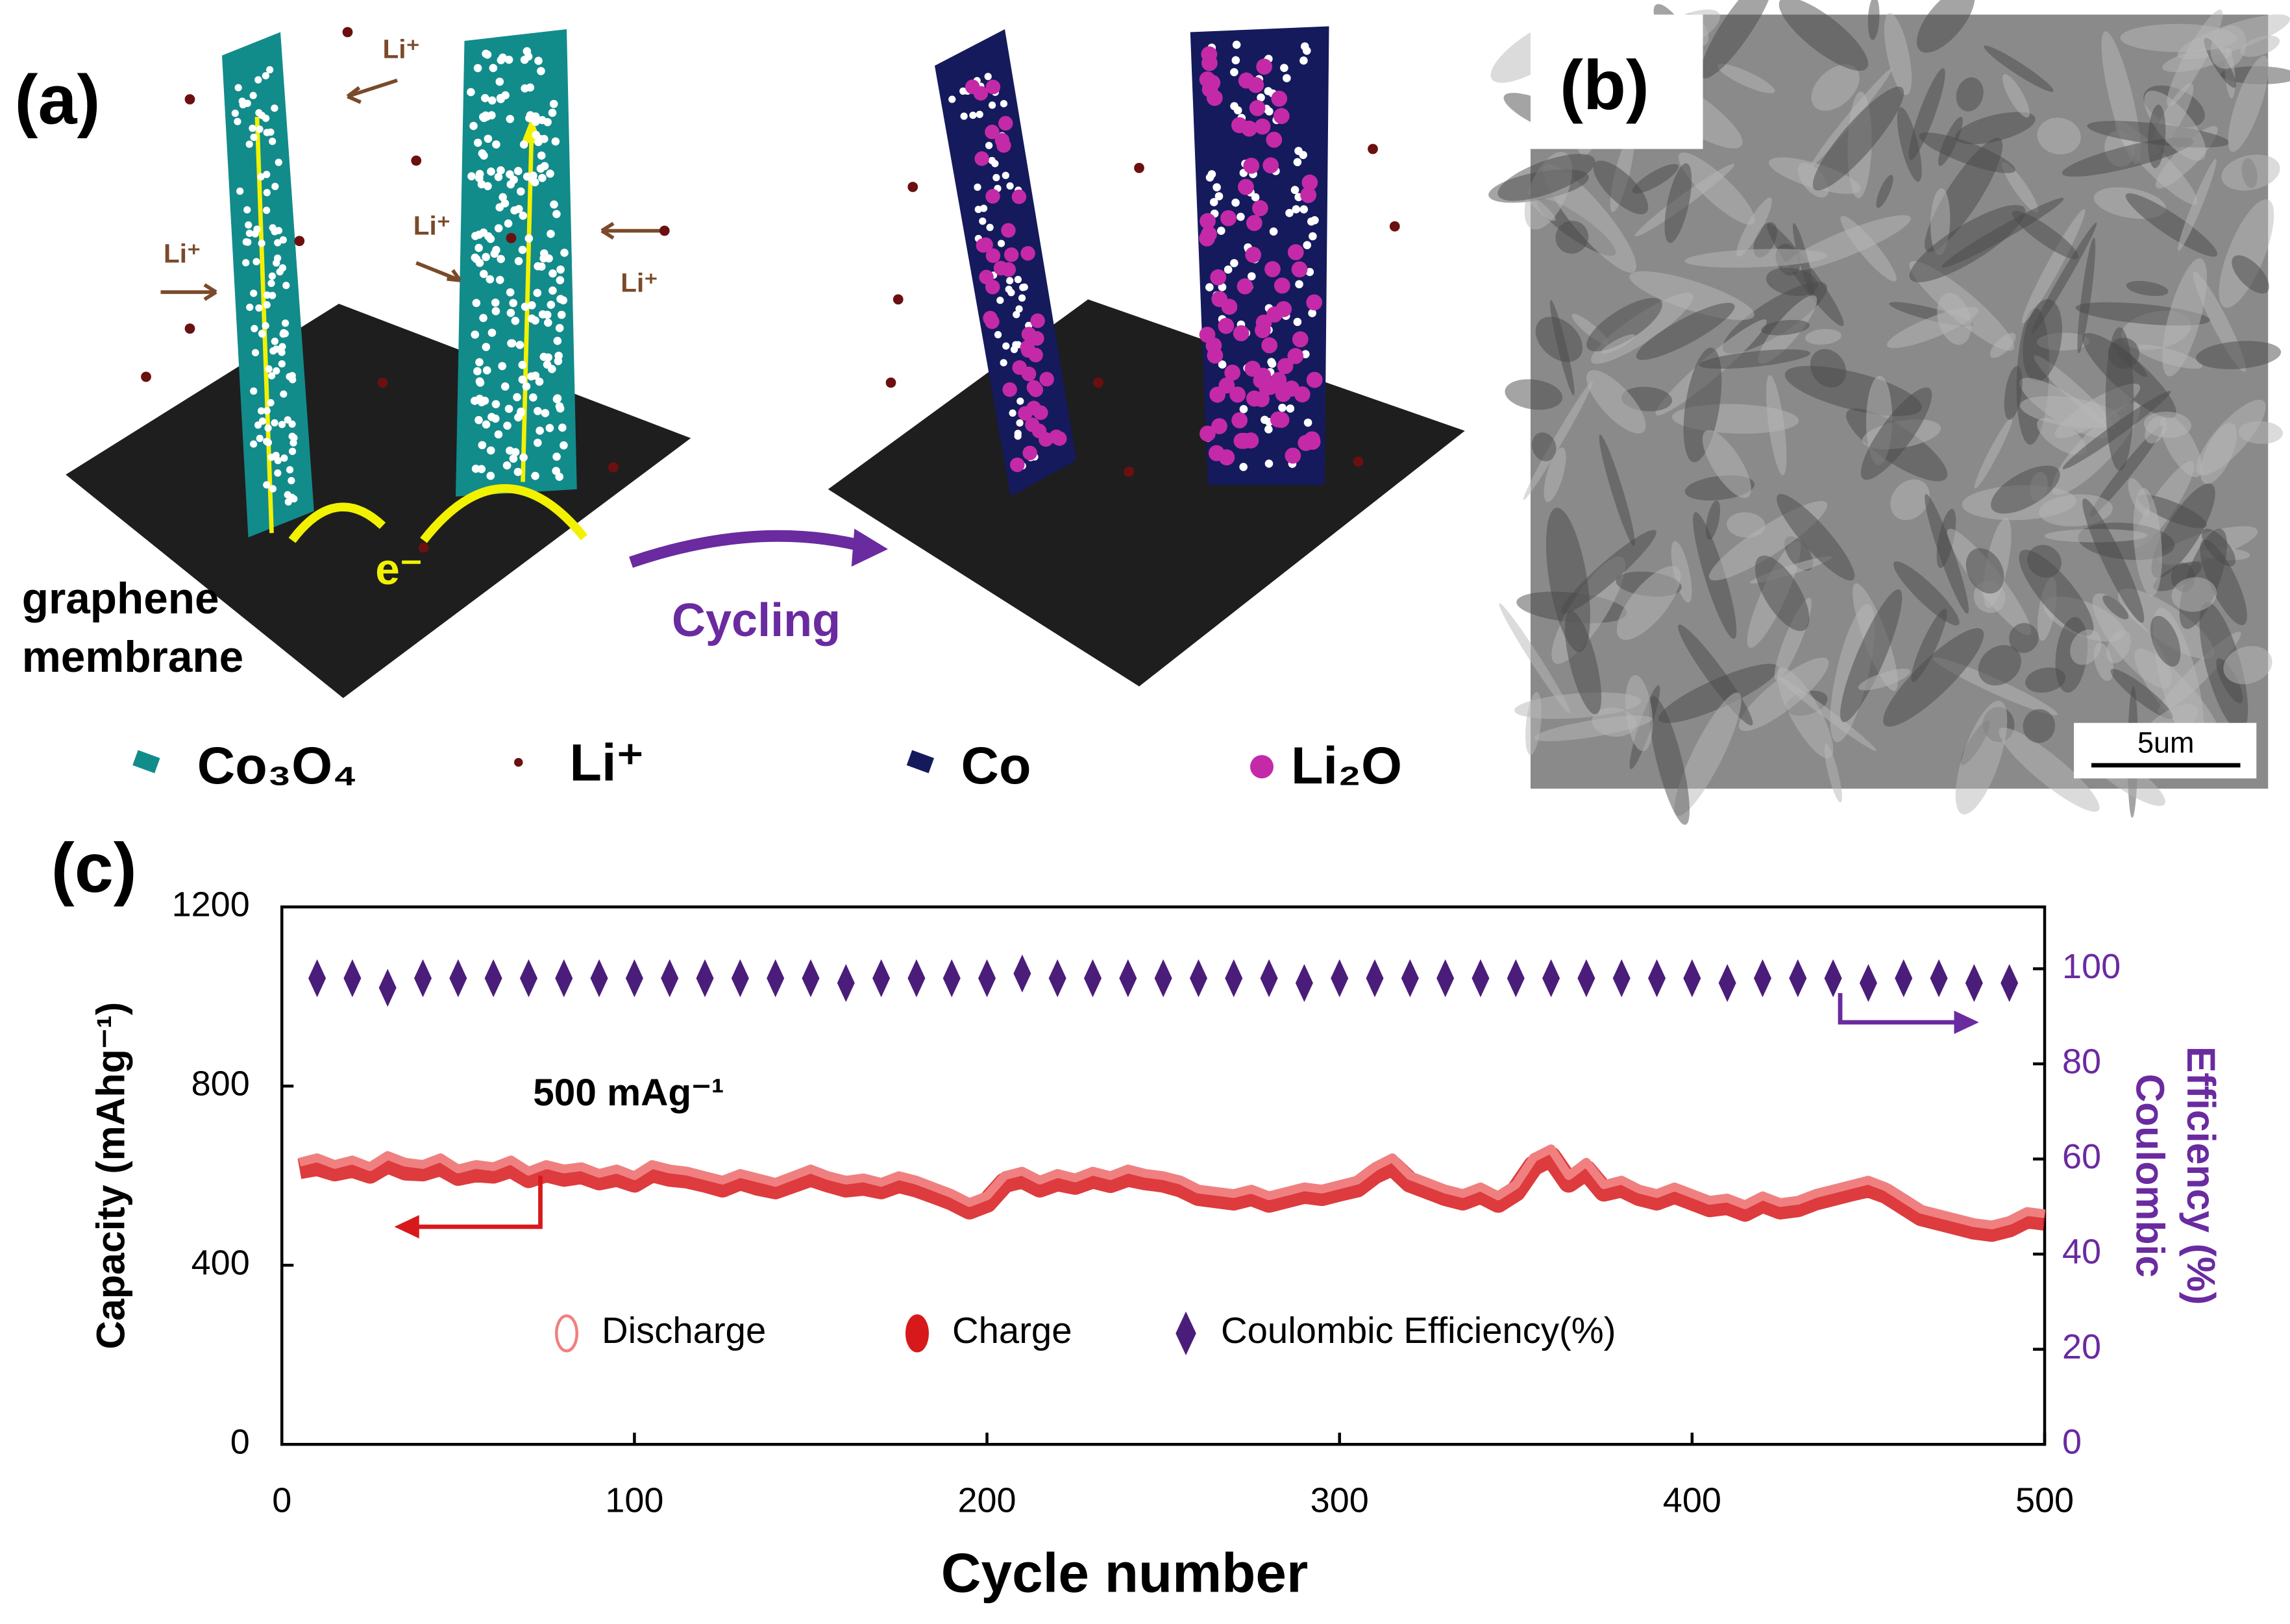  What do you see at coordinates (628, 1093) in the screenshot?
I see `annotation: 500 mAg⁻¹` at bounding box center [628, 1093].